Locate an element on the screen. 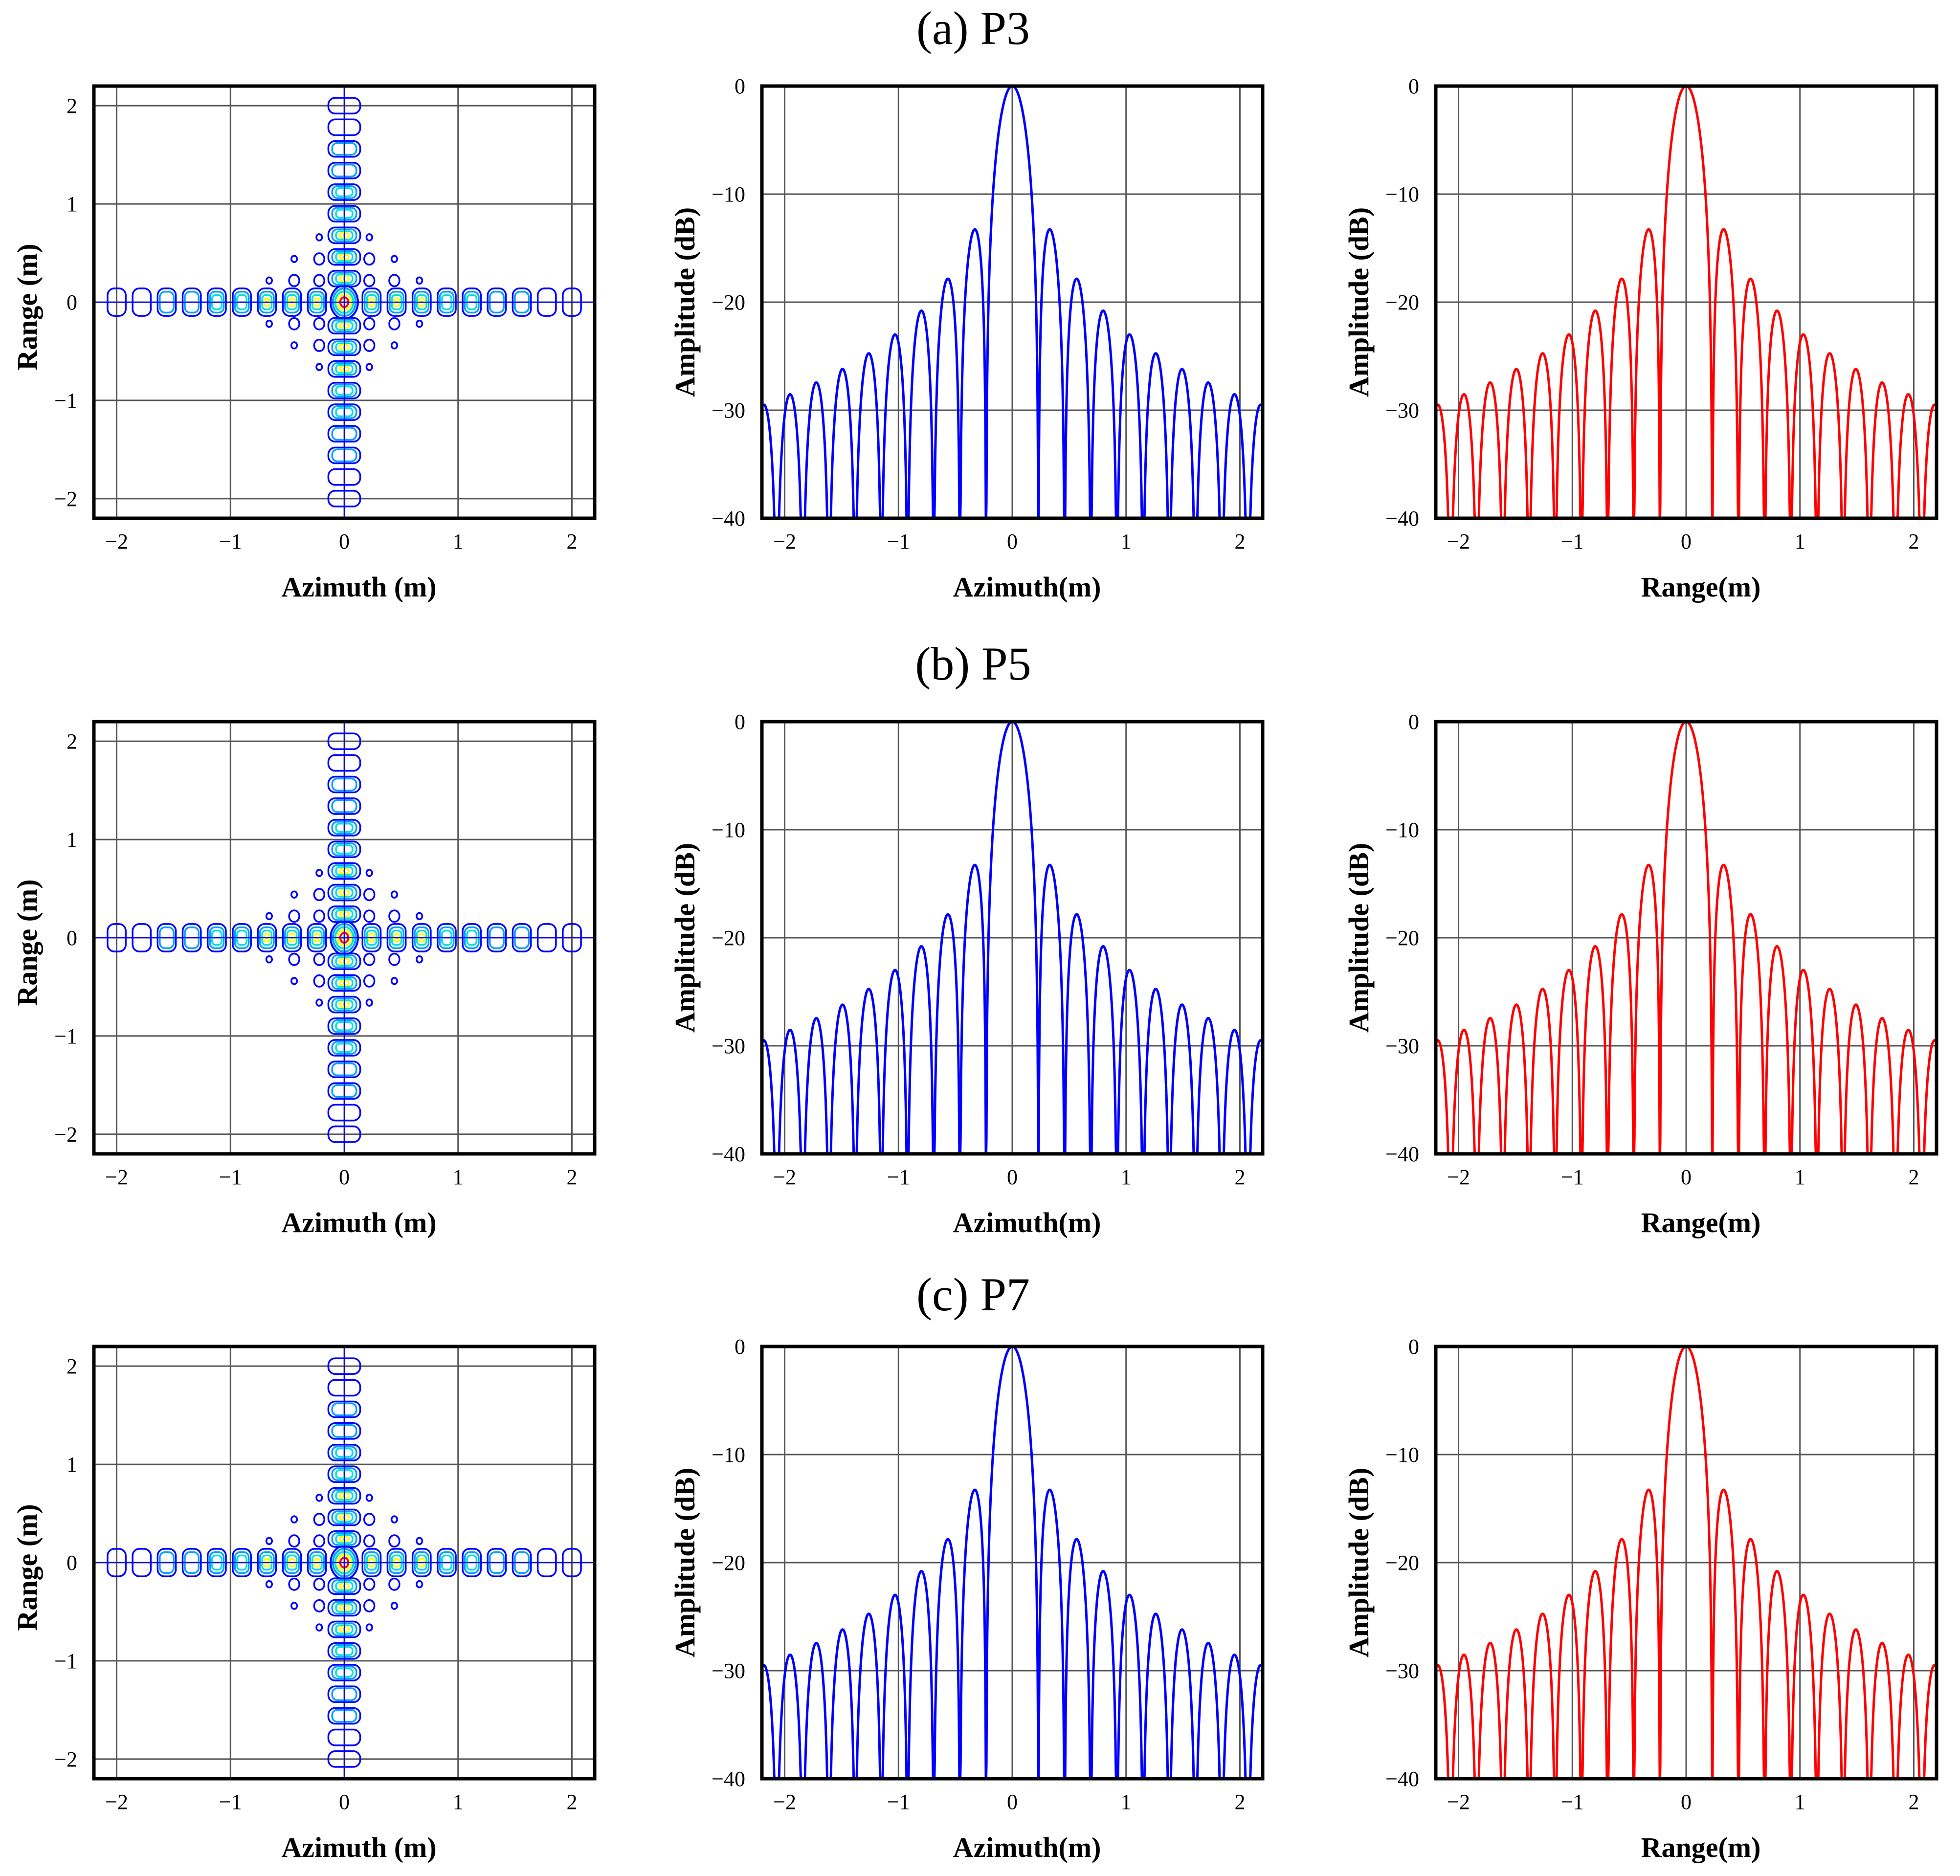  range-c-xlabel: Range(m) is located at coordinates (1701, 1848).